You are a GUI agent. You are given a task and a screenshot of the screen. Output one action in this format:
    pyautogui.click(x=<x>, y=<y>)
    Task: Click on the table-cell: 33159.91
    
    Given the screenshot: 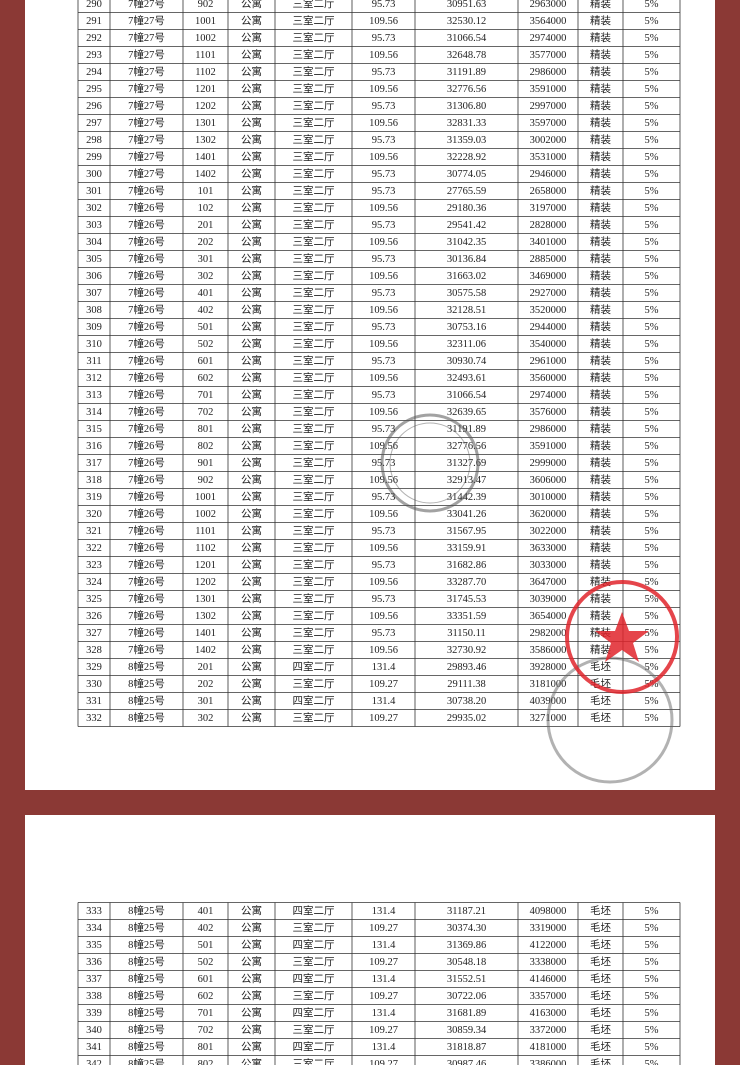 What is the action you would take?
    pyautogui.click(x=466, y=548)
    